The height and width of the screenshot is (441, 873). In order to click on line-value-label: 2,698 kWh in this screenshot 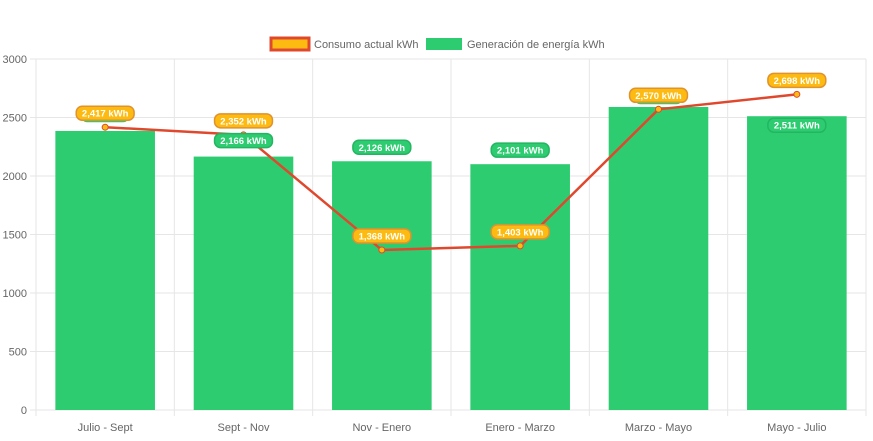, I will do `click(797, 80)`.